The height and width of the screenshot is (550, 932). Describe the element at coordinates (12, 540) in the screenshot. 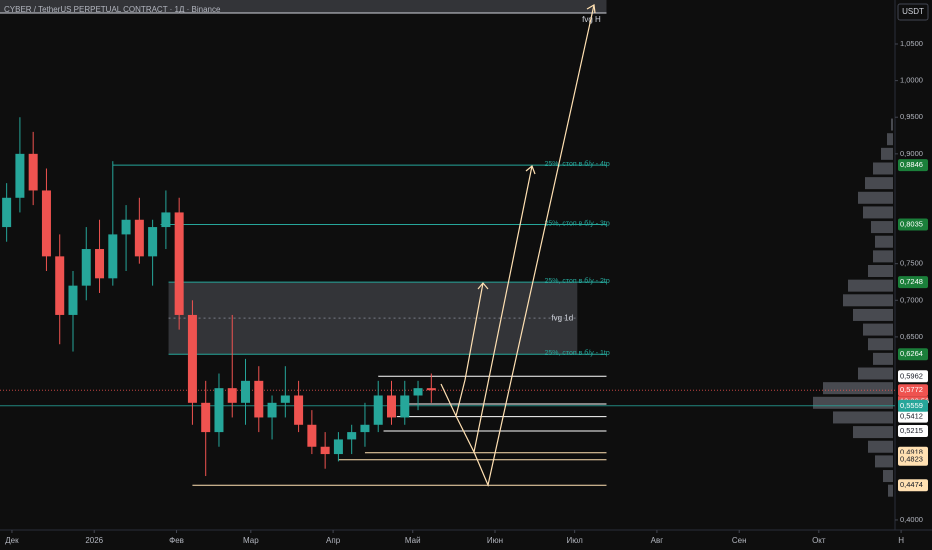

I see `x-tick-label: Дек` at that location.